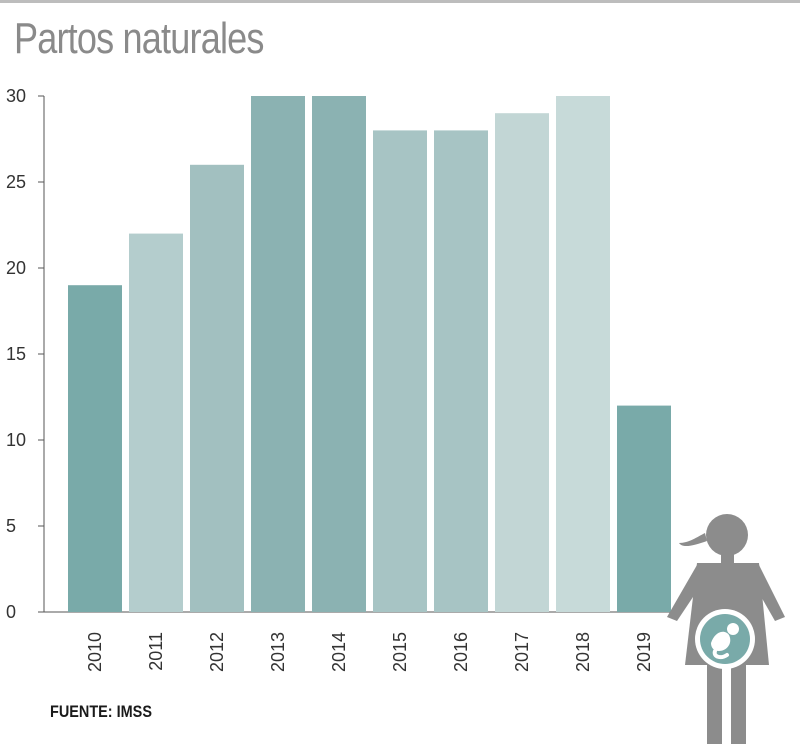 Image resolution: width=800 pixels, height=744 pixels. I want to click on bar-2012, so click(217, 388).